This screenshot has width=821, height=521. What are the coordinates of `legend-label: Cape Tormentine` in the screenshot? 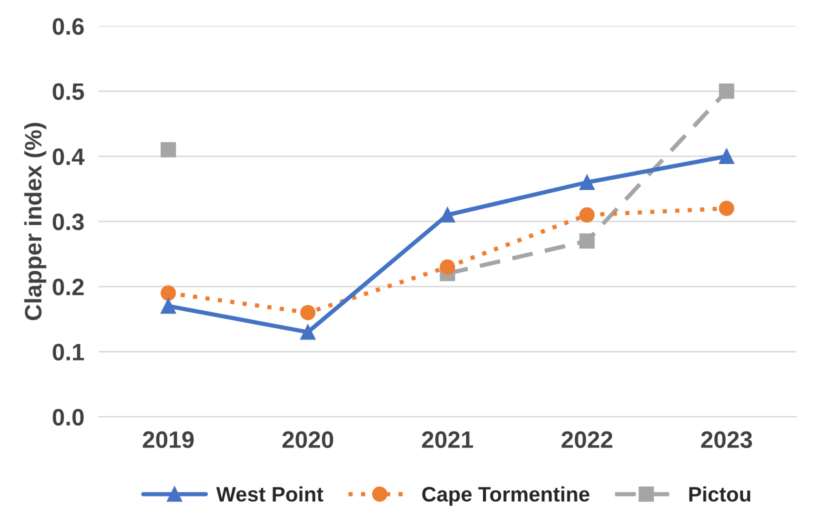 It's located at (506, 496).